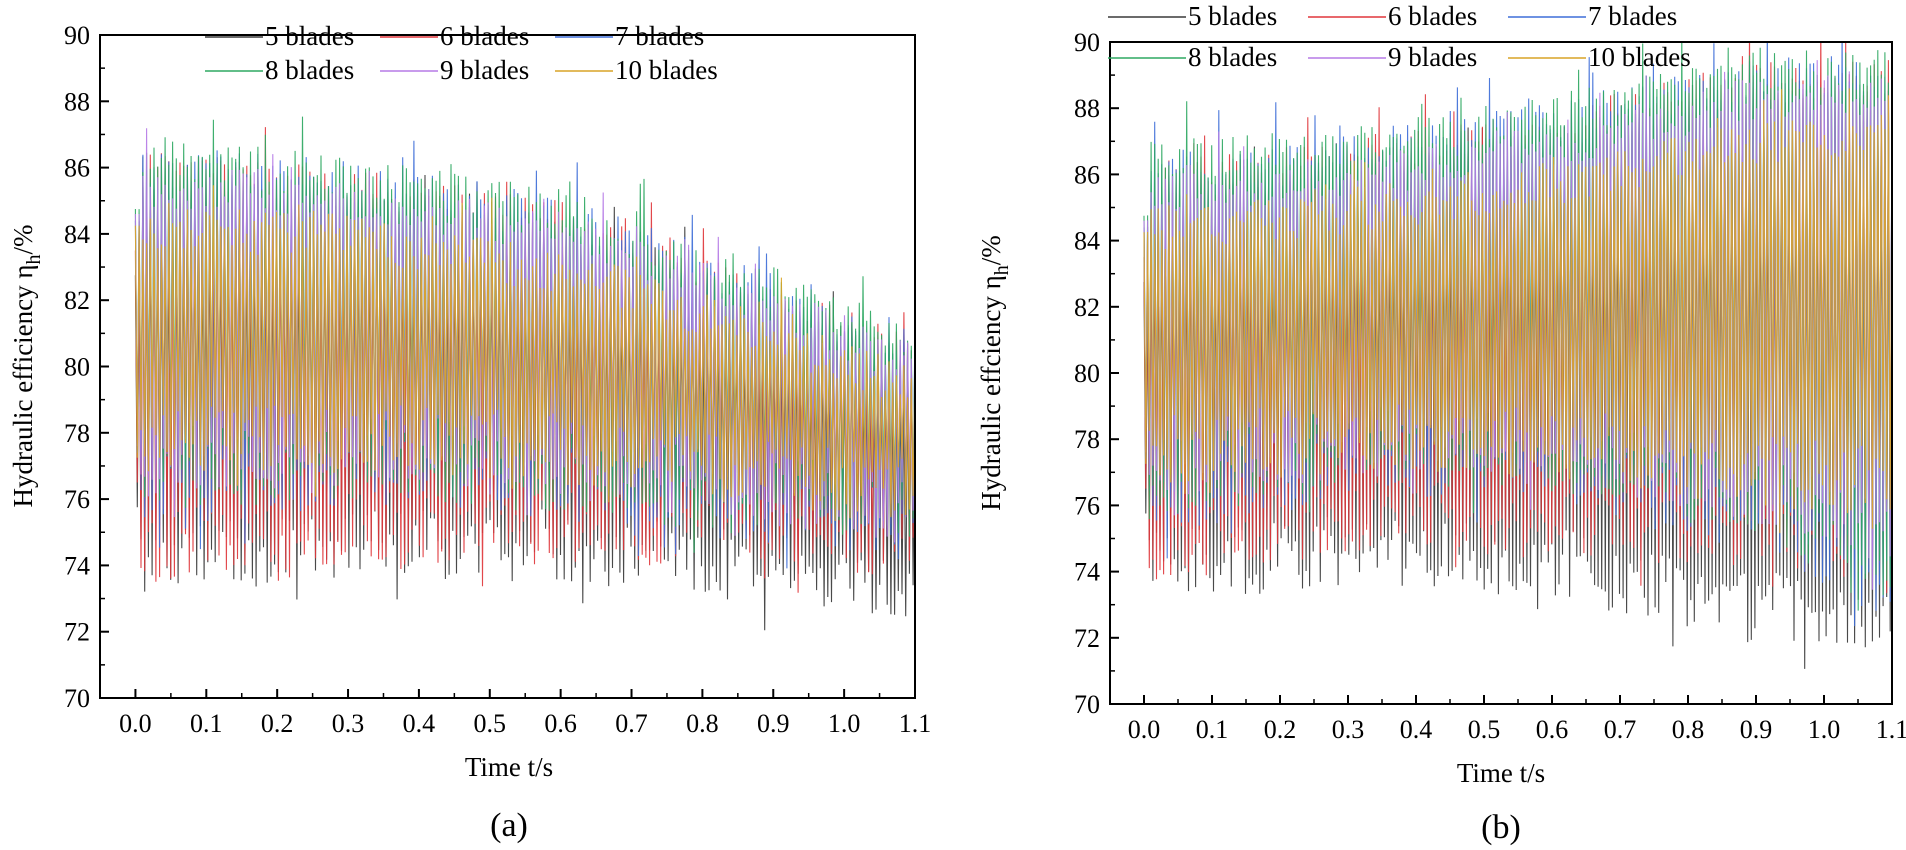 The image size is (1906, 850). I want to click on y-axis-label-b-main: Hydraulic effciency η, so click(991, 393).